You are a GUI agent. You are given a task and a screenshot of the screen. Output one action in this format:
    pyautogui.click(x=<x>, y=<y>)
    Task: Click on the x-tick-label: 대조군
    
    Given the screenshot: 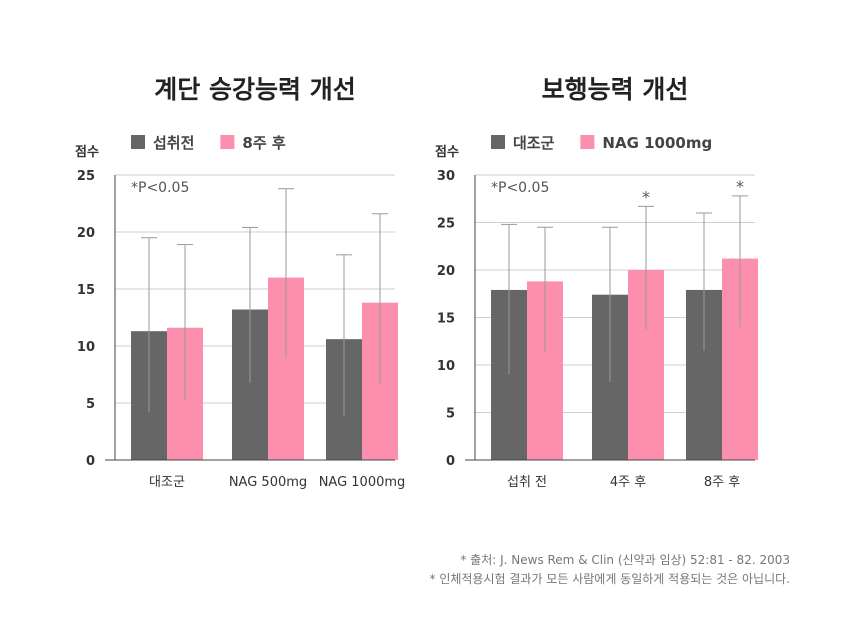 What is the action you would take?
    pyautogui.click(x=167, y=482)
    